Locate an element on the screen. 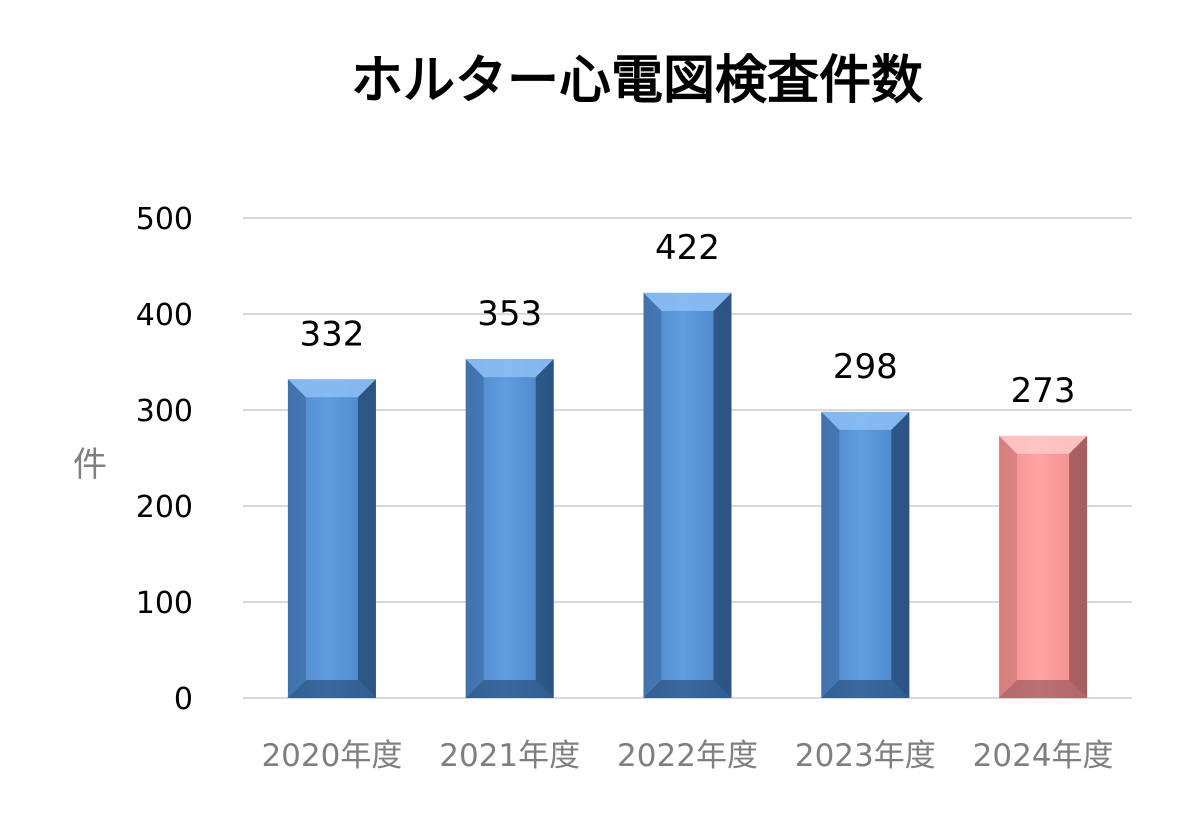  data-labels: 332 353 422 298 273 is located at coordinates (687, 319).